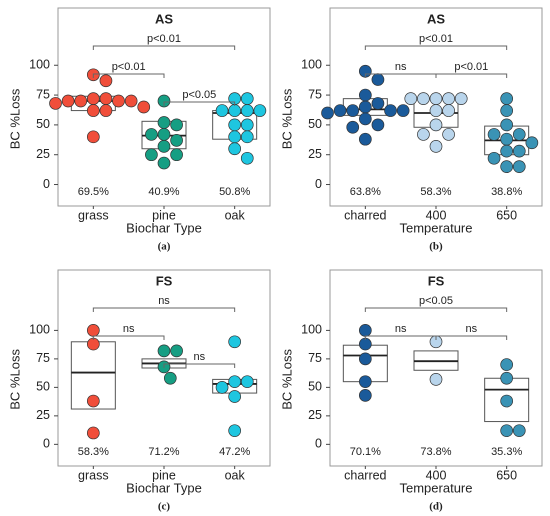 This screenshot has width=550, height=516. Describe the element at coordinates (311, 330) in the screenshot. I see `y-tick-label: 100` at that location.